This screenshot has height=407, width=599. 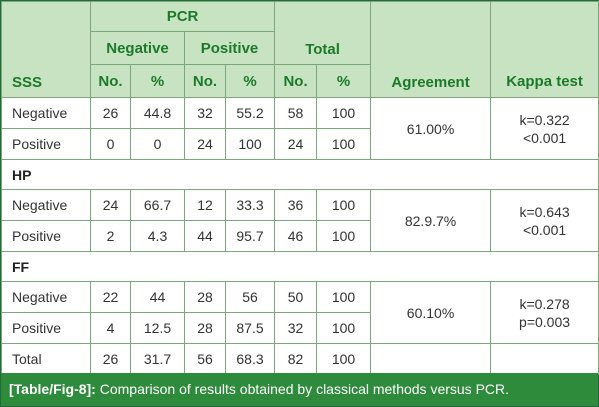 What do you see at coordinates (296, 359) in the screenshot?
I see `cell: 82` at bounding box center [296, 359].